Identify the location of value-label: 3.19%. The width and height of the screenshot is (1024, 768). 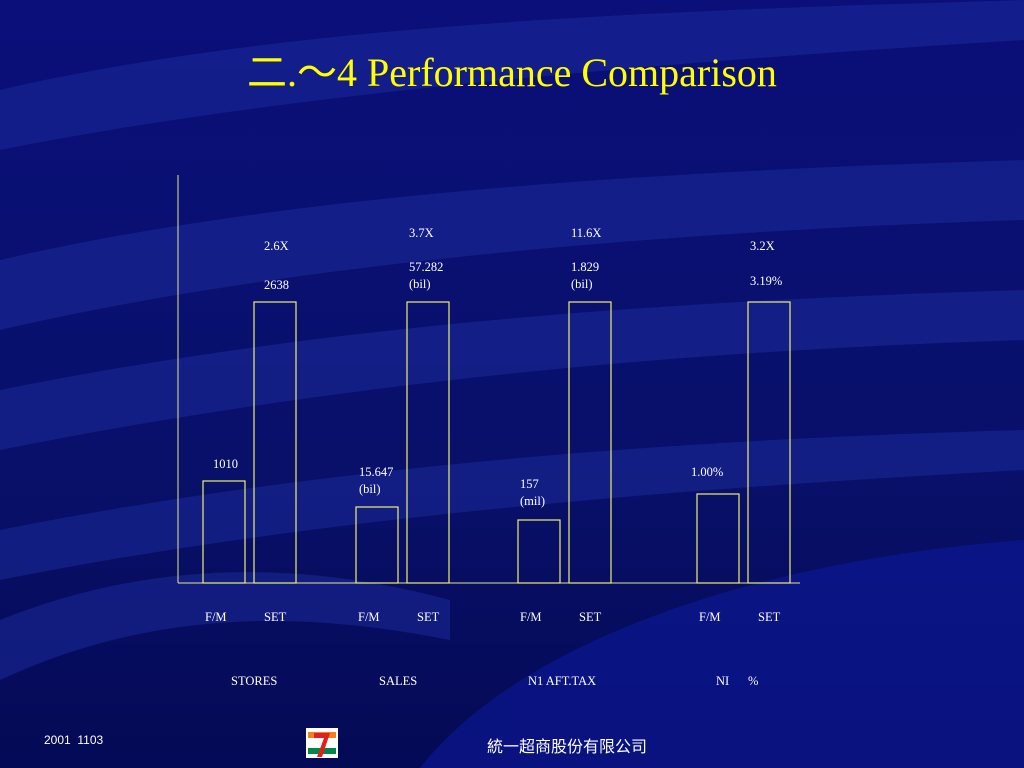
(766, 281).